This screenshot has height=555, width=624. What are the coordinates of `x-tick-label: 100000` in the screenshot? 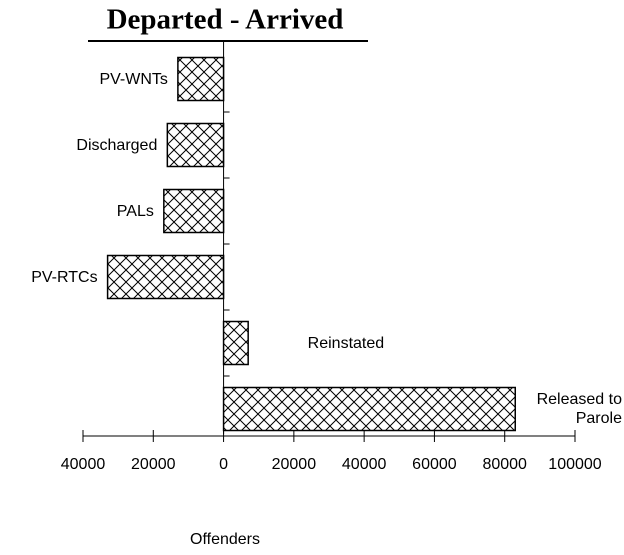 It's located at (574, 464).